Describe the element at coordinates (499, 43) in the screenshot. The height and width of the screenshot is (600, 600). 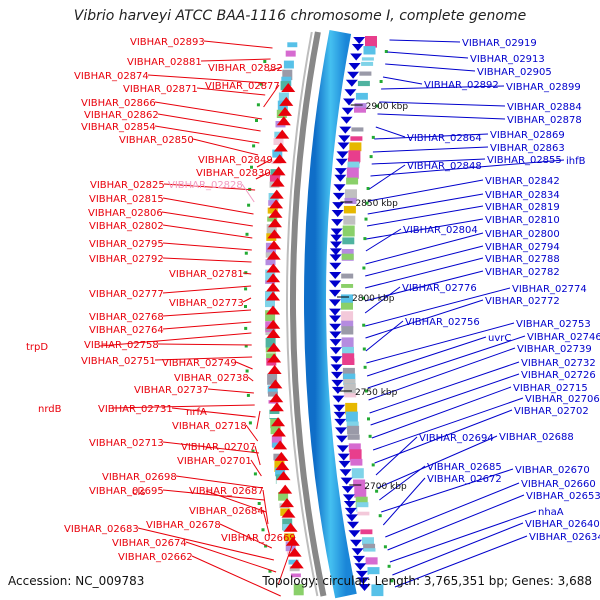
I see `right-gene-label: VIBHAR_02919` at that location.